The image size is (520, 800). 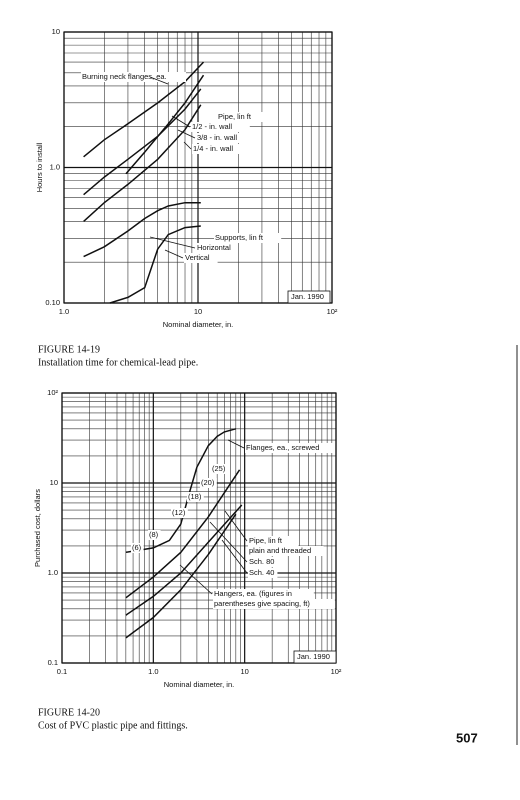 I want to click on annotation: Supports, lin ft, so click(x=239, y=237).